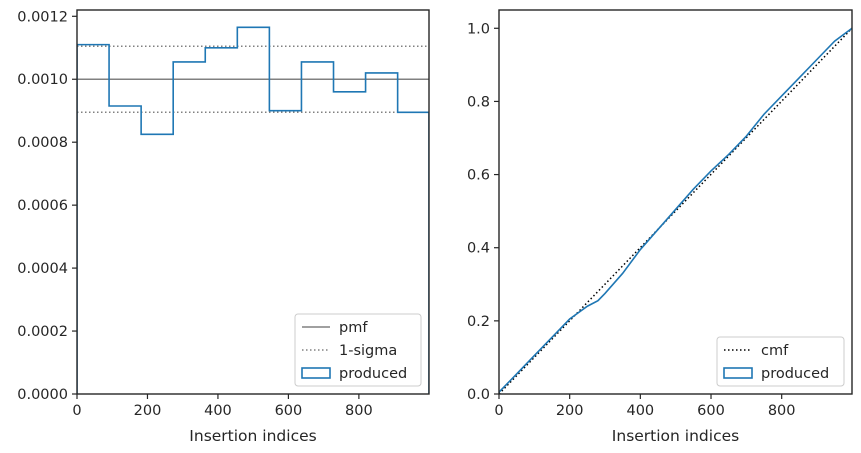  I want to click on y-tick-label: 0.0010, so click(42, 80).